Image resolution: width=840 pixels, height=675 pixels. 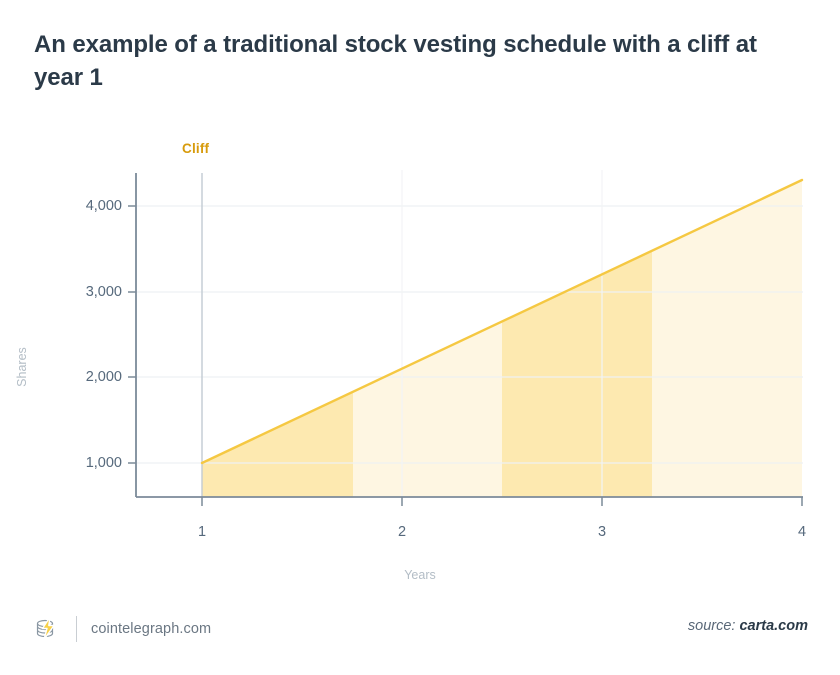 What do you see at coordinates (420, 637) in the screenshot?
I see `footer: cointelegraph.com source: carta.com` at bounding box center [420, 637].